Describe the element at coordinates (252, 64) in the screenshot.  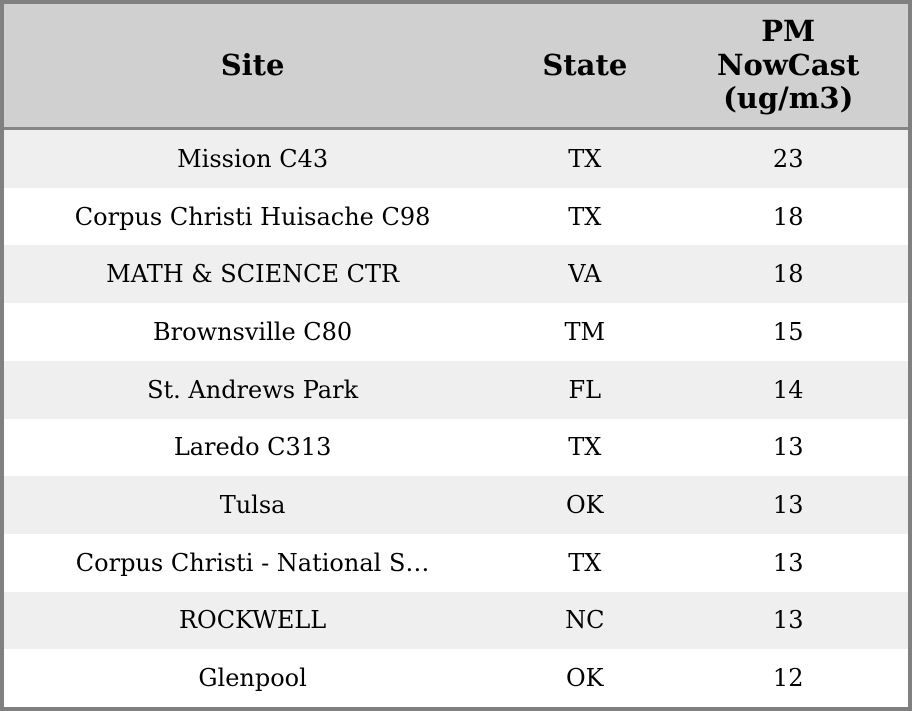
I see `column-header-site: Site` at that location.